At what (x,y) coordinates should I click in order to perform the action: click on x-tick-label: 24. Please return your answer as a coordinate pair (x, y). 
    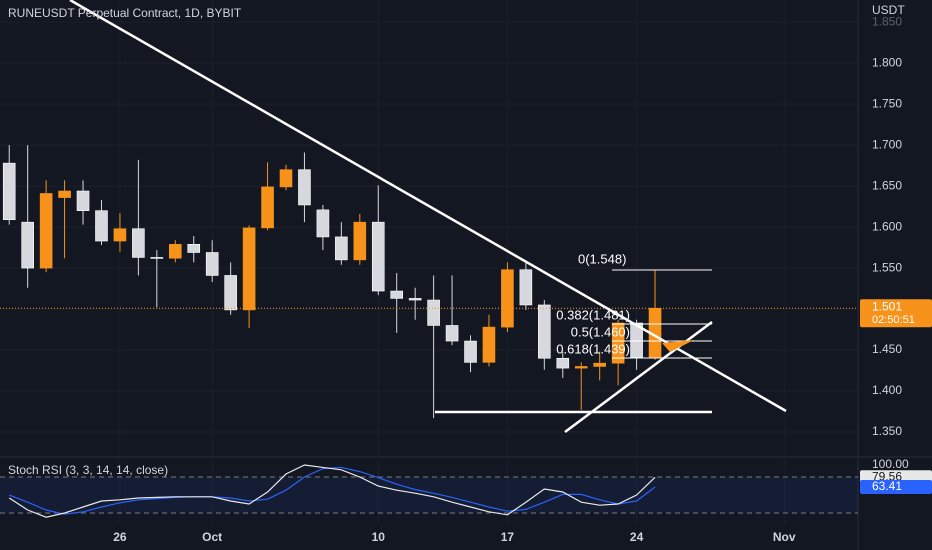
    Looking at the image, I should click on (637, 537).